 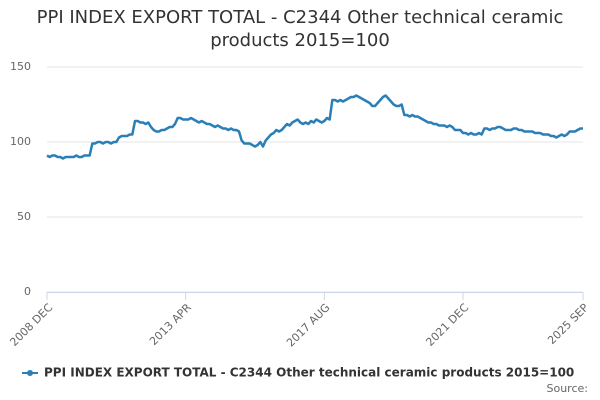 I want to click on x-tick-label: 2025 SEP, so click(x=568, y=324).